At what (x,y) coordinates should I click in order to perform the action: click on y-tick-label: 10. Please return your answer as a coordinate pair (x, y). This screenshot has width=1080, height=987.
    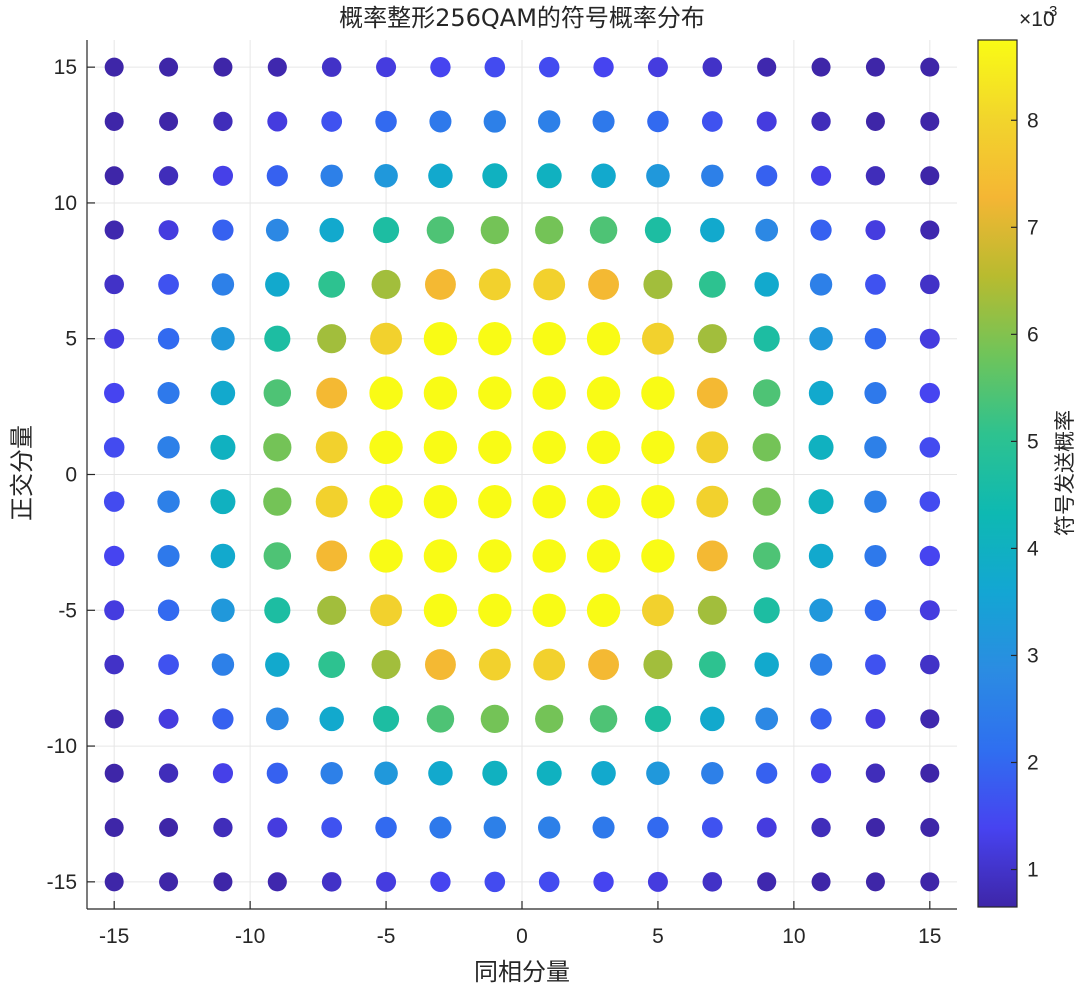
    Looking at the image, I should click on (65, 203).